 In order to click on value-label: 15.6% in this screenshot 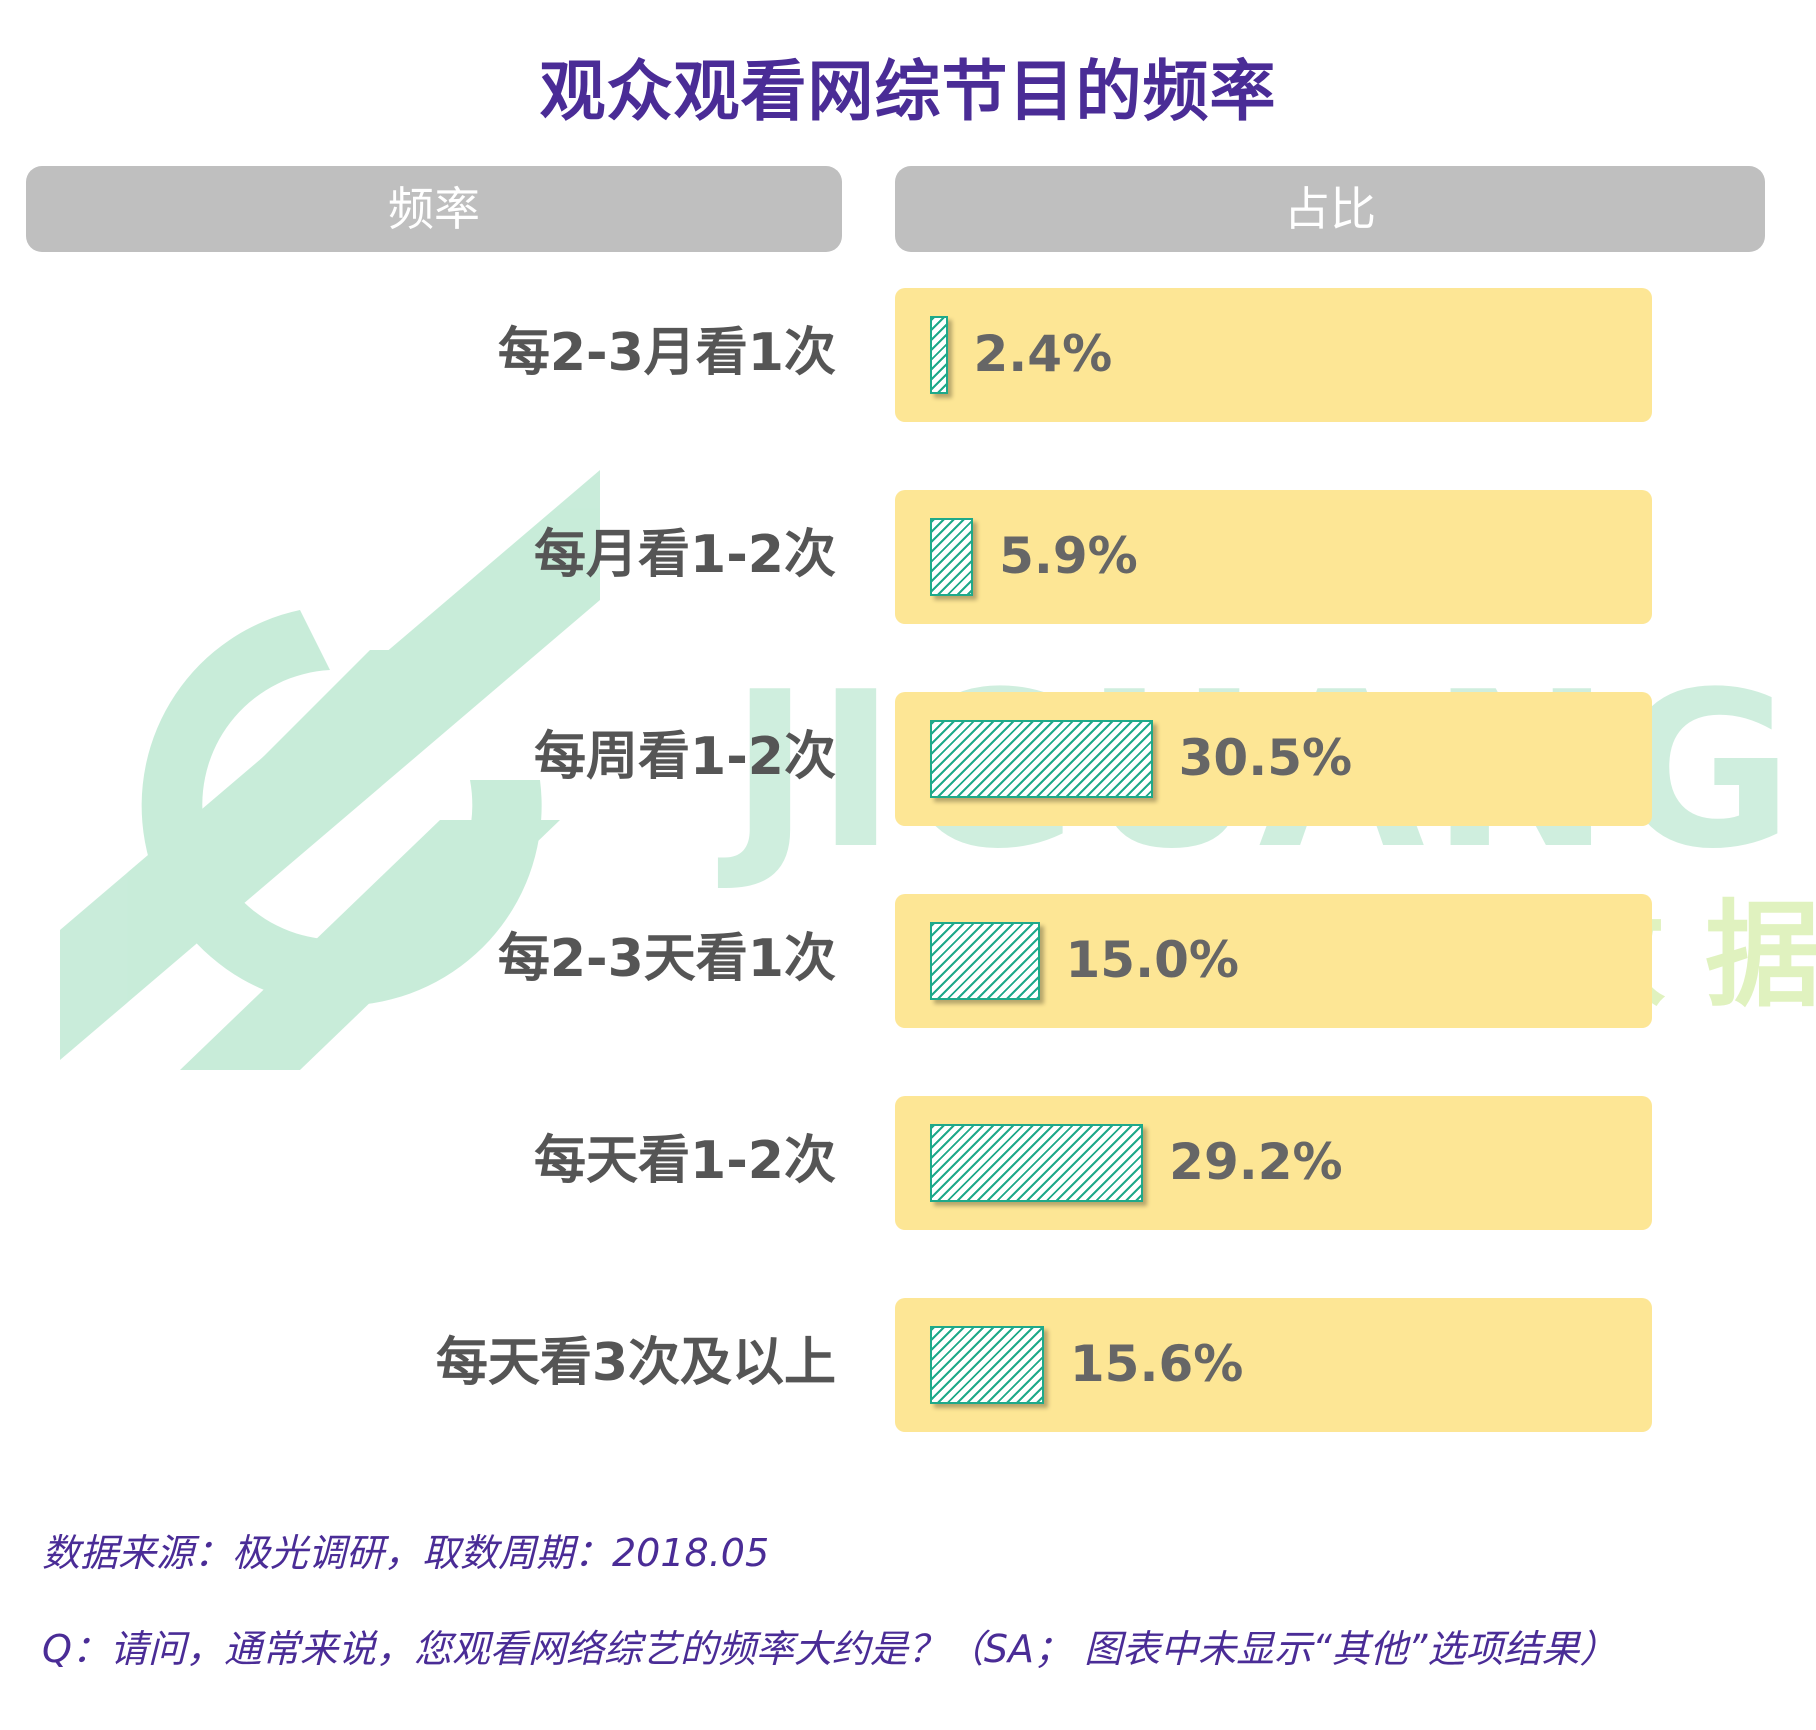, I will do `click(1156, 1364)`.